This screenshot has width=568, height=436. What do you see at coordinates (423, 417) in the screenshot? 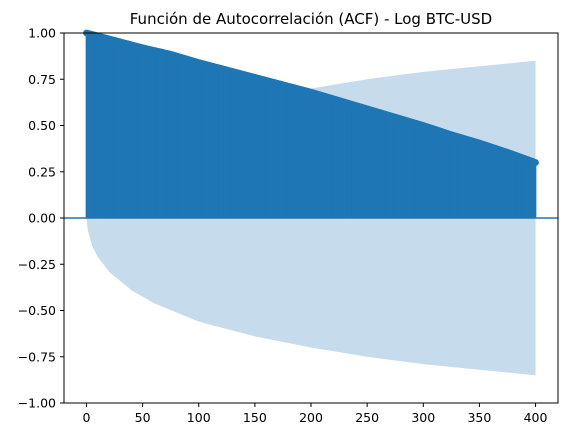
I see `x-tick-label: 300` at bounding box center [423, 417].